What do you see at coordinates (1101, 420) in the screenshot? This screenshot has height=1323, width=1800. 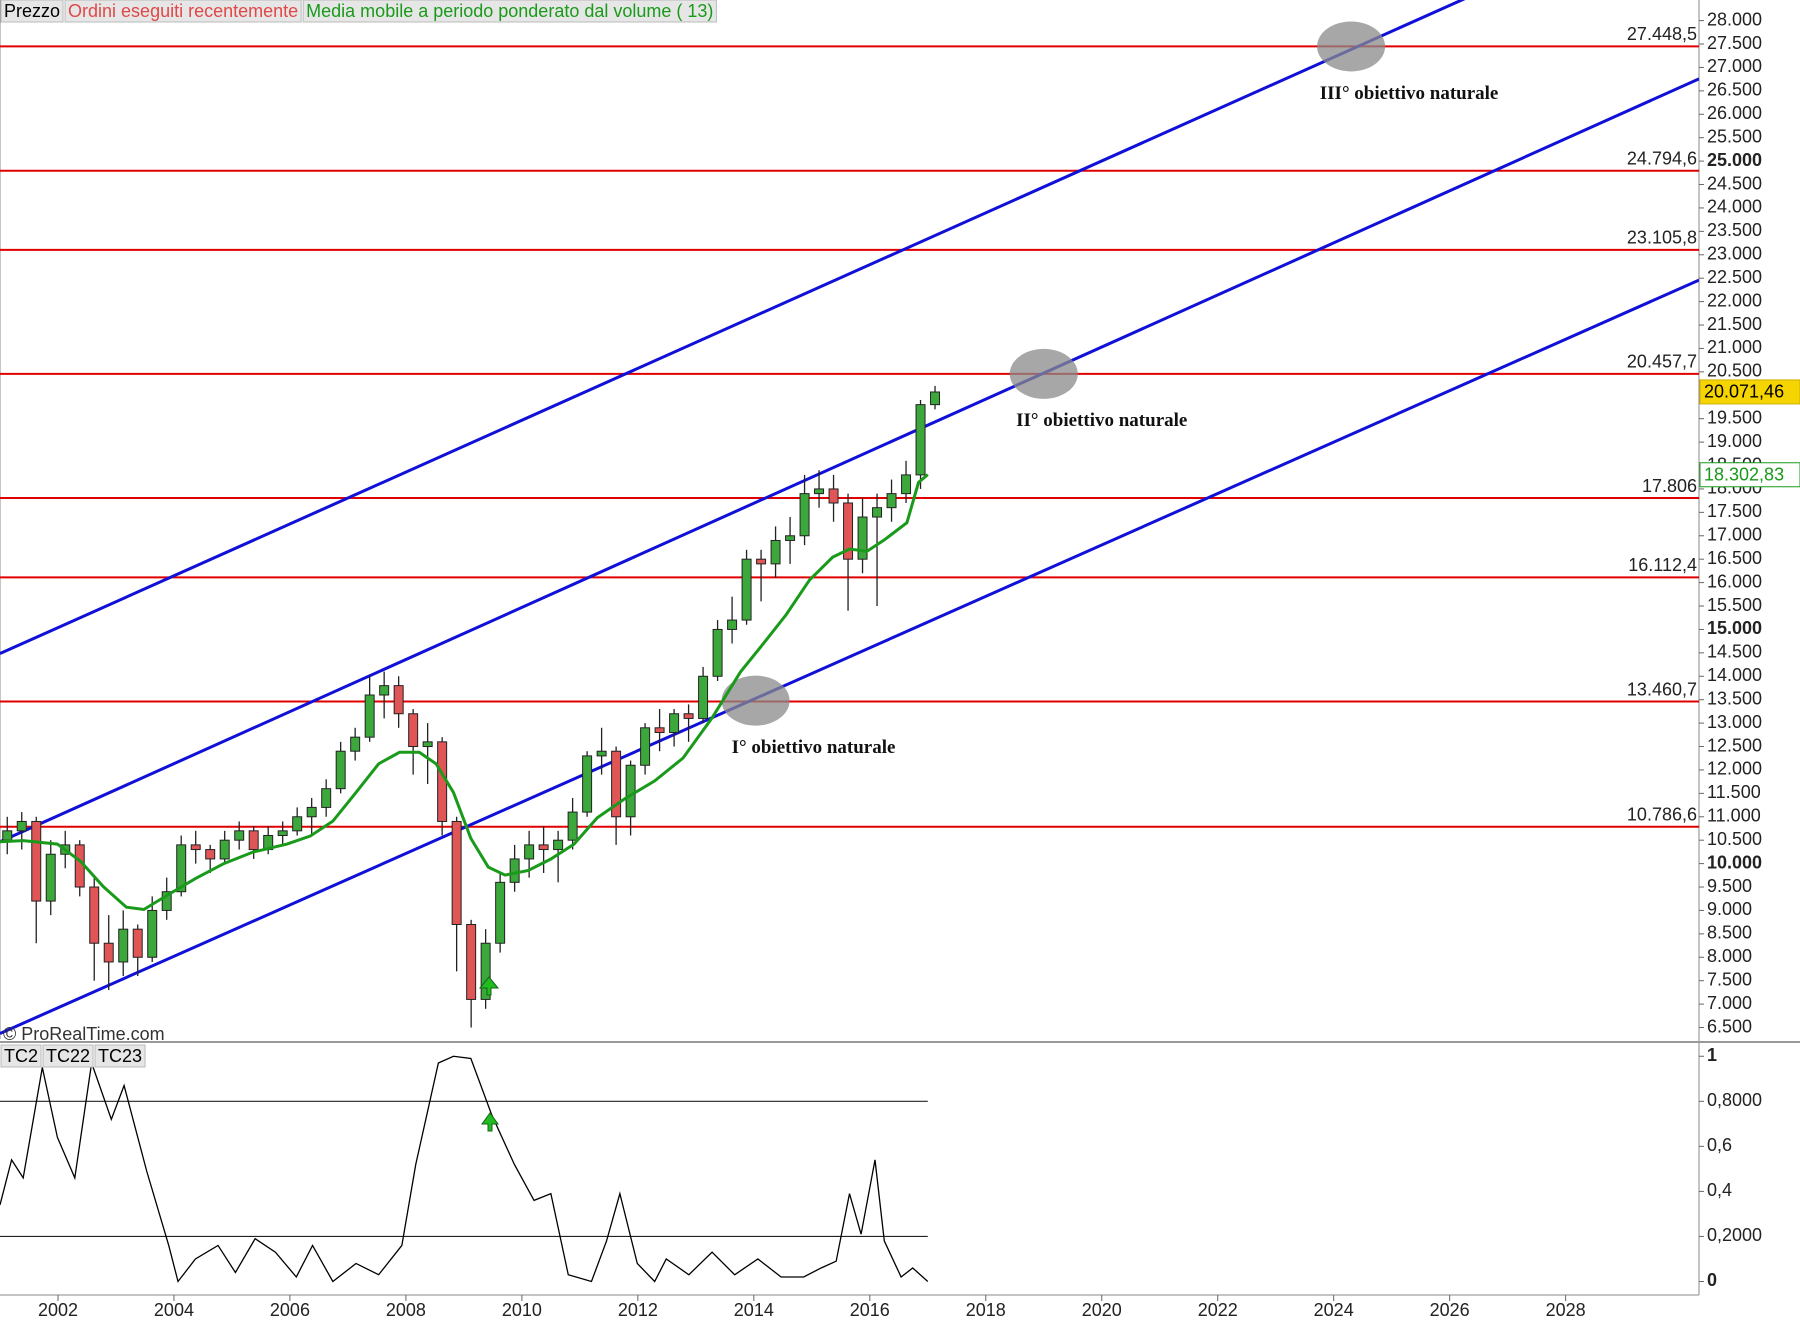 I see `target-label: II° obiettivo naturale` at bounding box center [1101, 420].